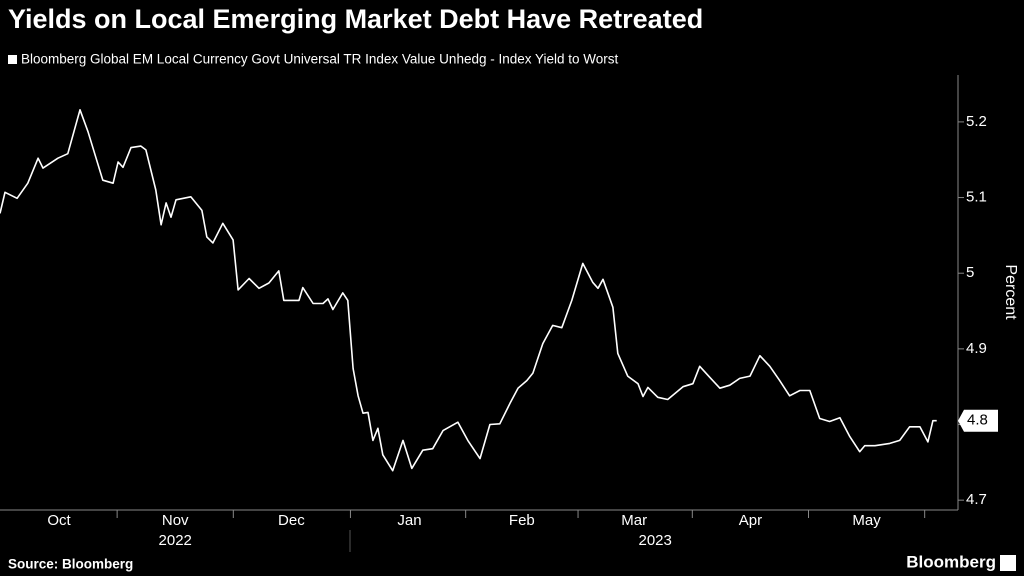  Describe the element at coordinates (970, 272) in the screenshot. I see `y-tick-label: 5` at that location.